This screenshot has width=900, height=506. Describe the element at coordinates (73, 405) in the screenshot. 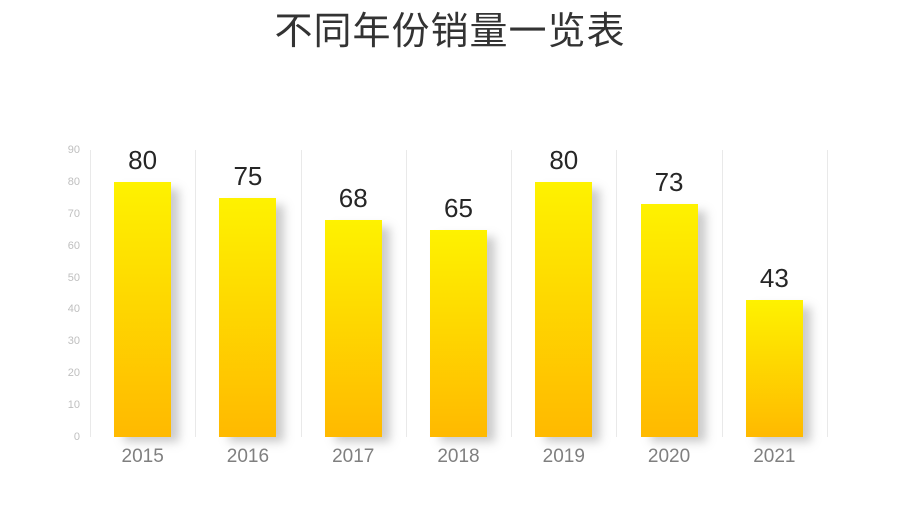

I see `y-tick-label: 10` at that location.